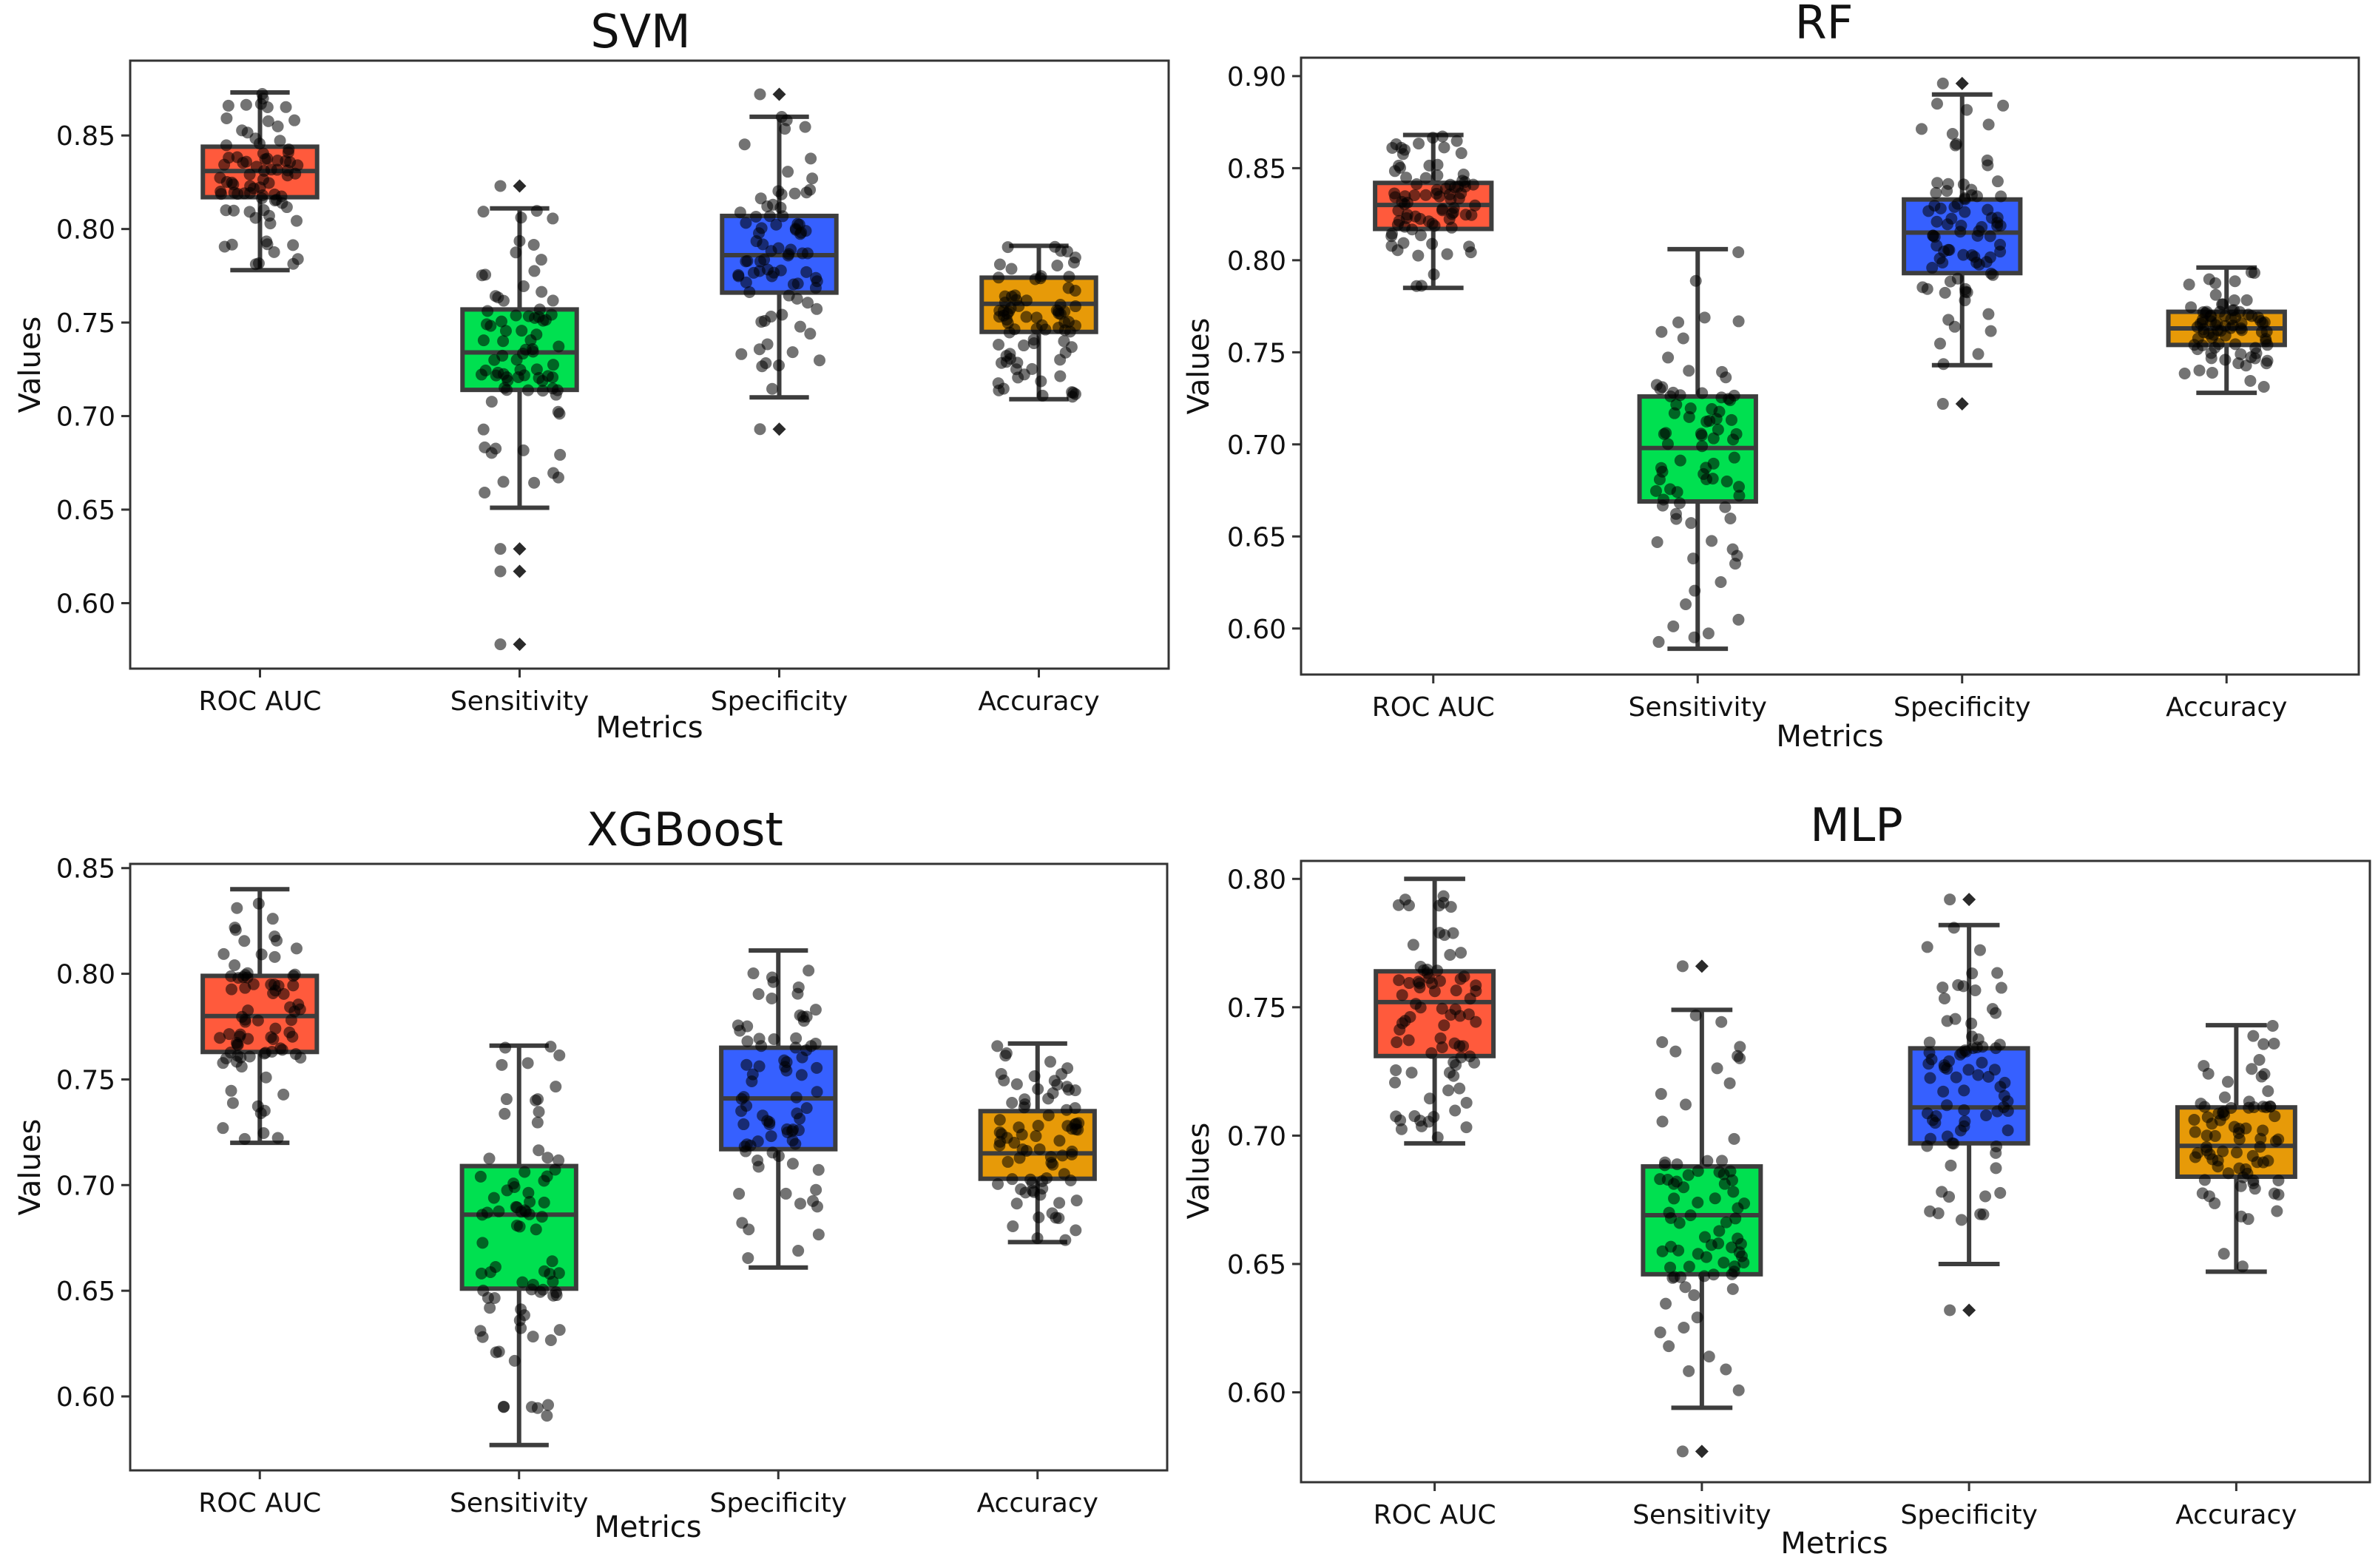  I want to click on y-tick-label: 0.80, so click(1256, 261).